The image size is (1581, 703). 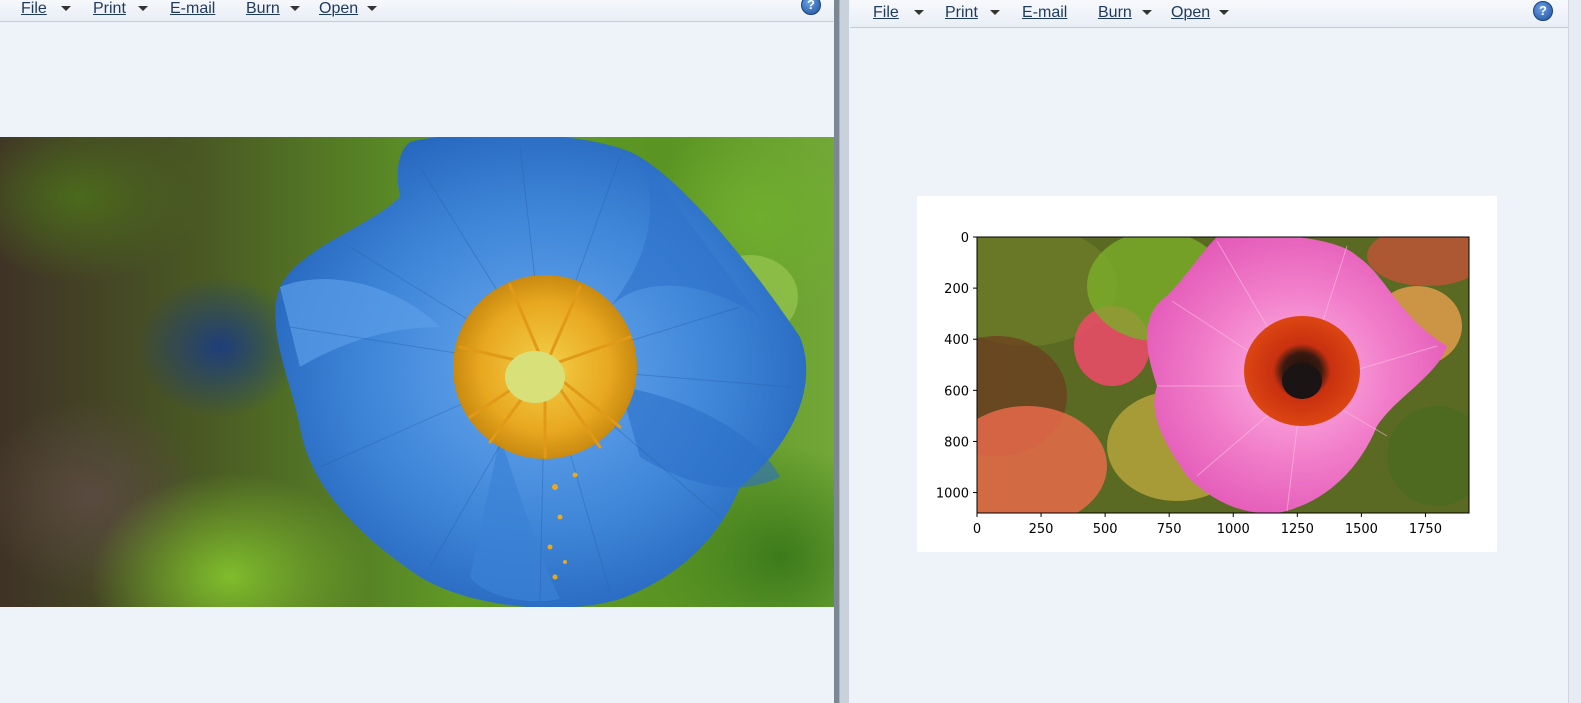 I want to click on x-axis: 0 250 500 750 1000 1250 1500 1750, so click(x=1207, y=525).